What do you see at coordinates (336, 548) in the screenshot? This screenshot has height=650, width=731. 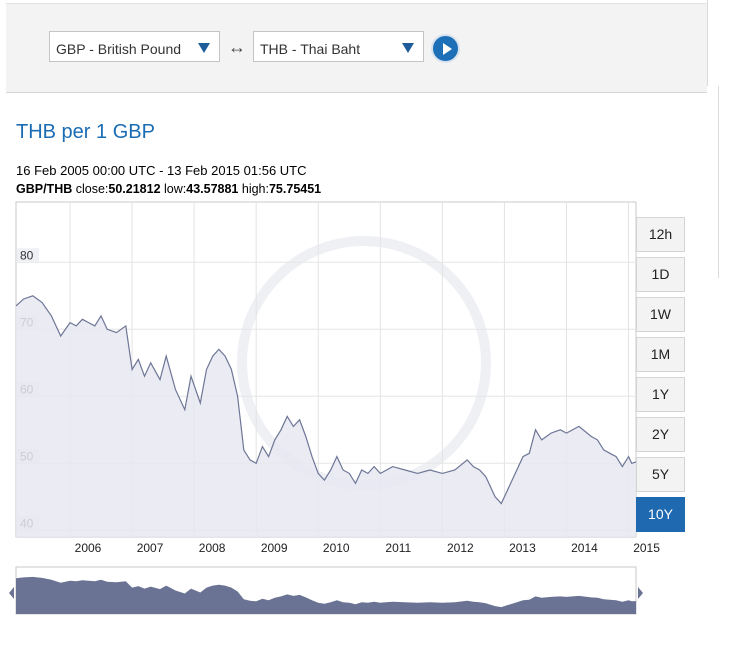 I see `x-tick-label: 2010` at bounding box center [336, 548].